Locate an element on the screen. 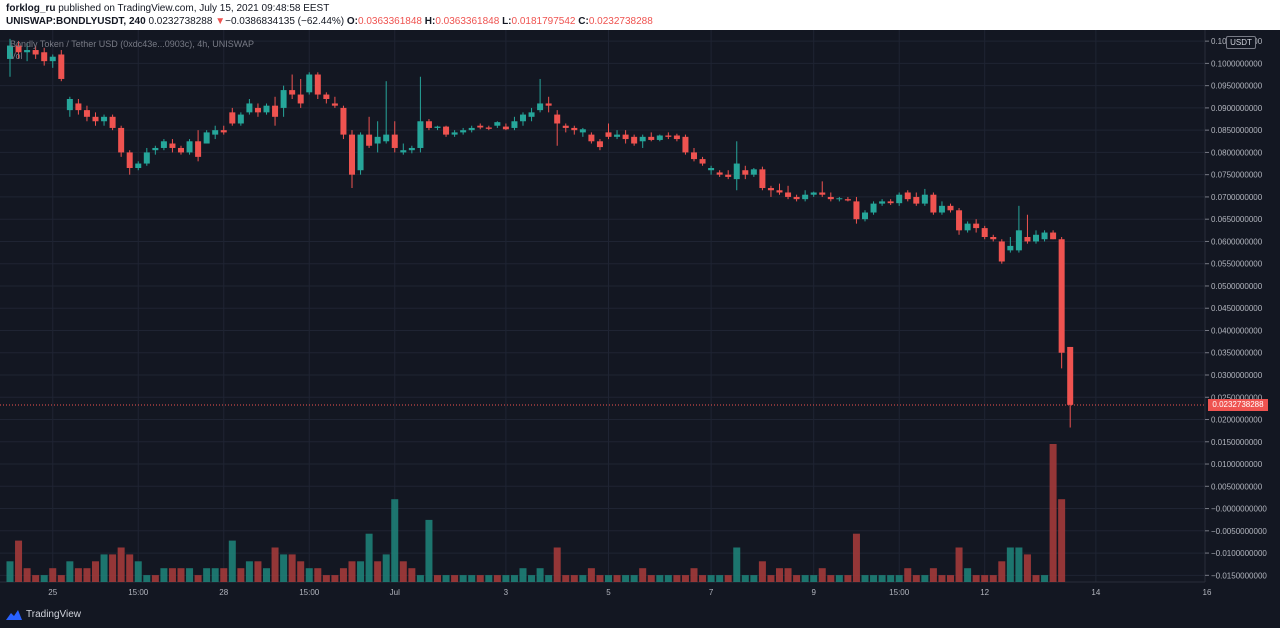 The height and width of the screenshot is (628, 1280). currency-unit-button: USDT is located at coordinates (1241, 42).